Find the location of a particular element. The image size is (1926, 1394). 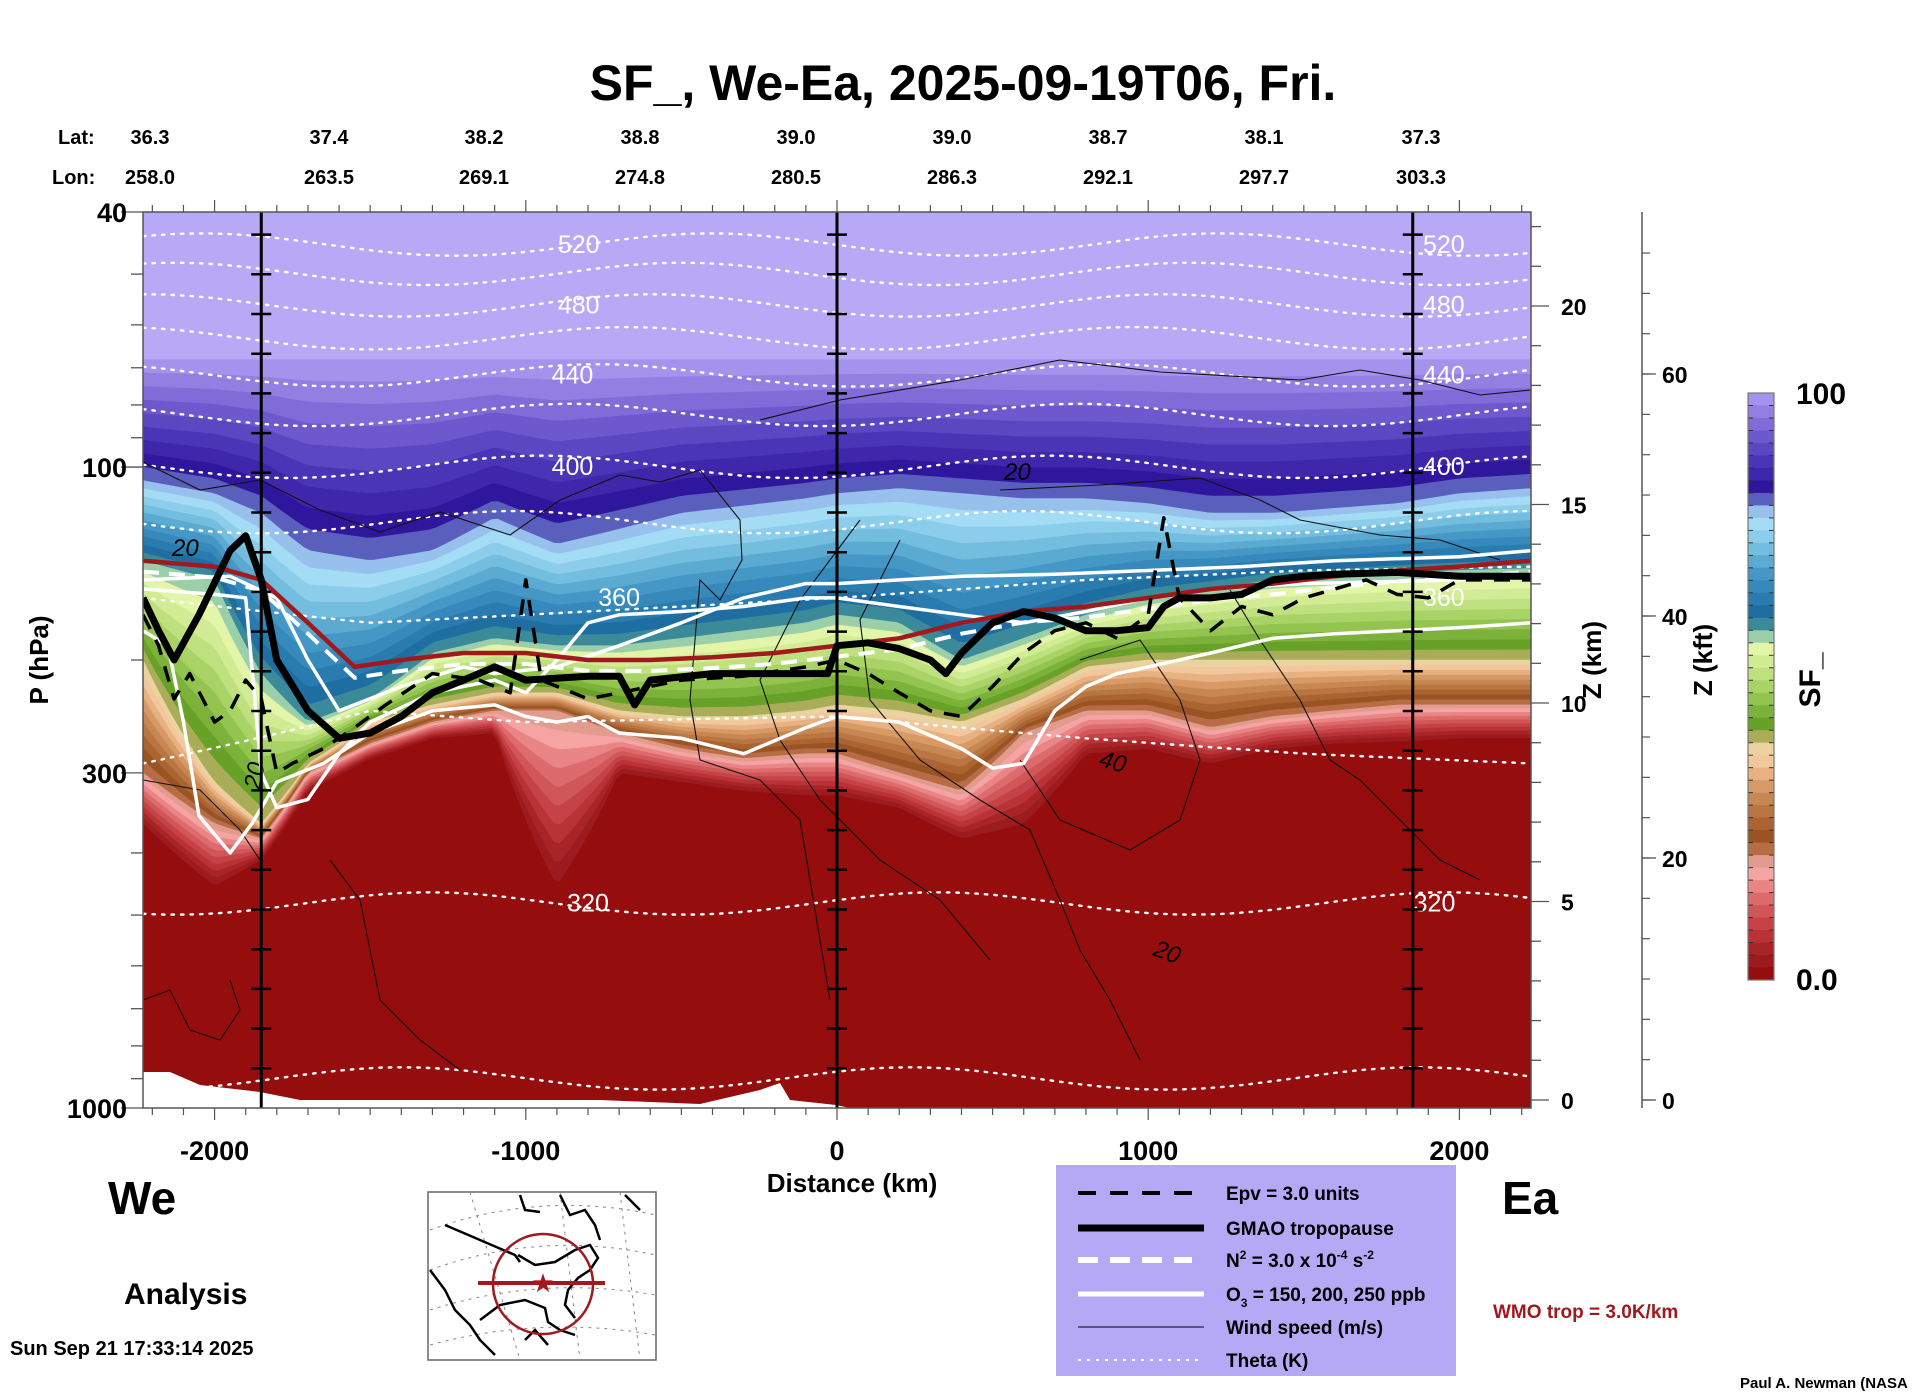

gmao-tropopause is located at coordinates (837, 637).